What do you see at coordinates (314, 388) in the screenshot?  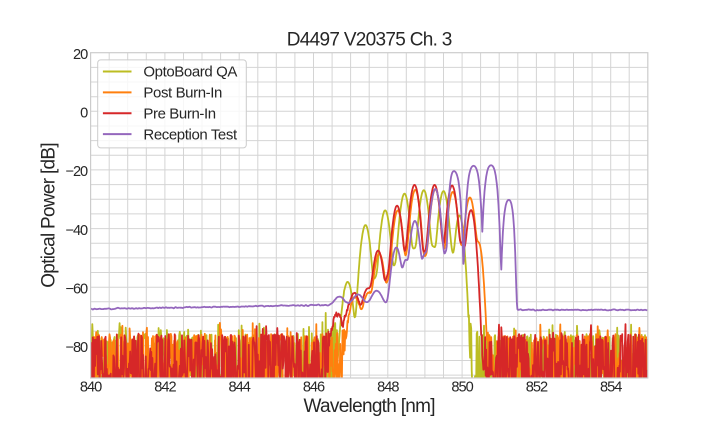 I see `svg-text: 846` at bounding box center [314, 388].